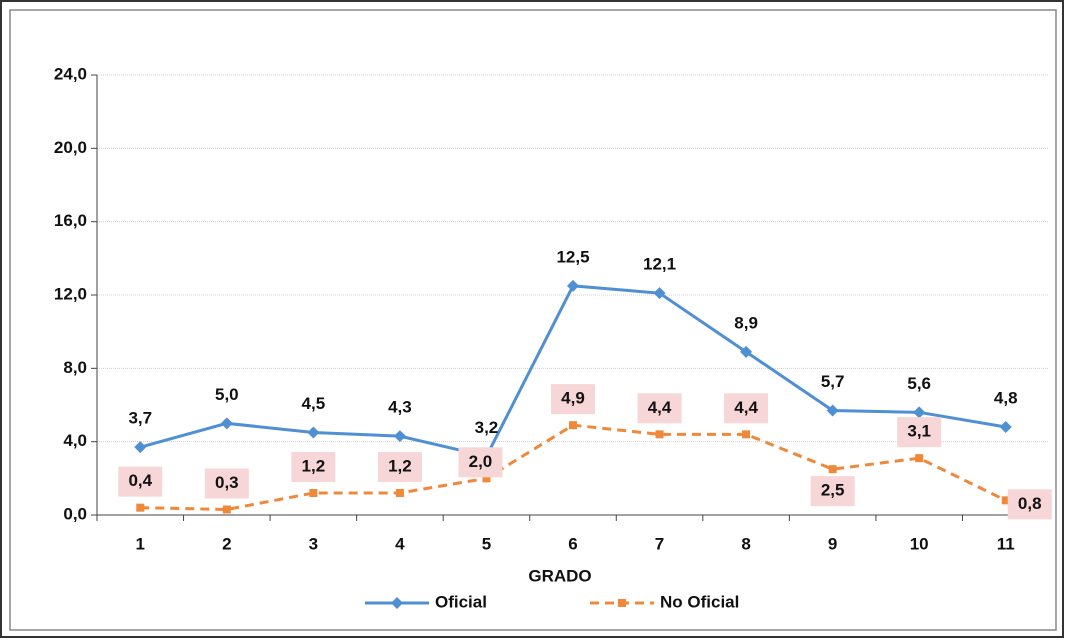  What do you see at coordinates (572, 256) in the screenshot?
I see `data-label: 12,5` at bounding box center [572, 256].